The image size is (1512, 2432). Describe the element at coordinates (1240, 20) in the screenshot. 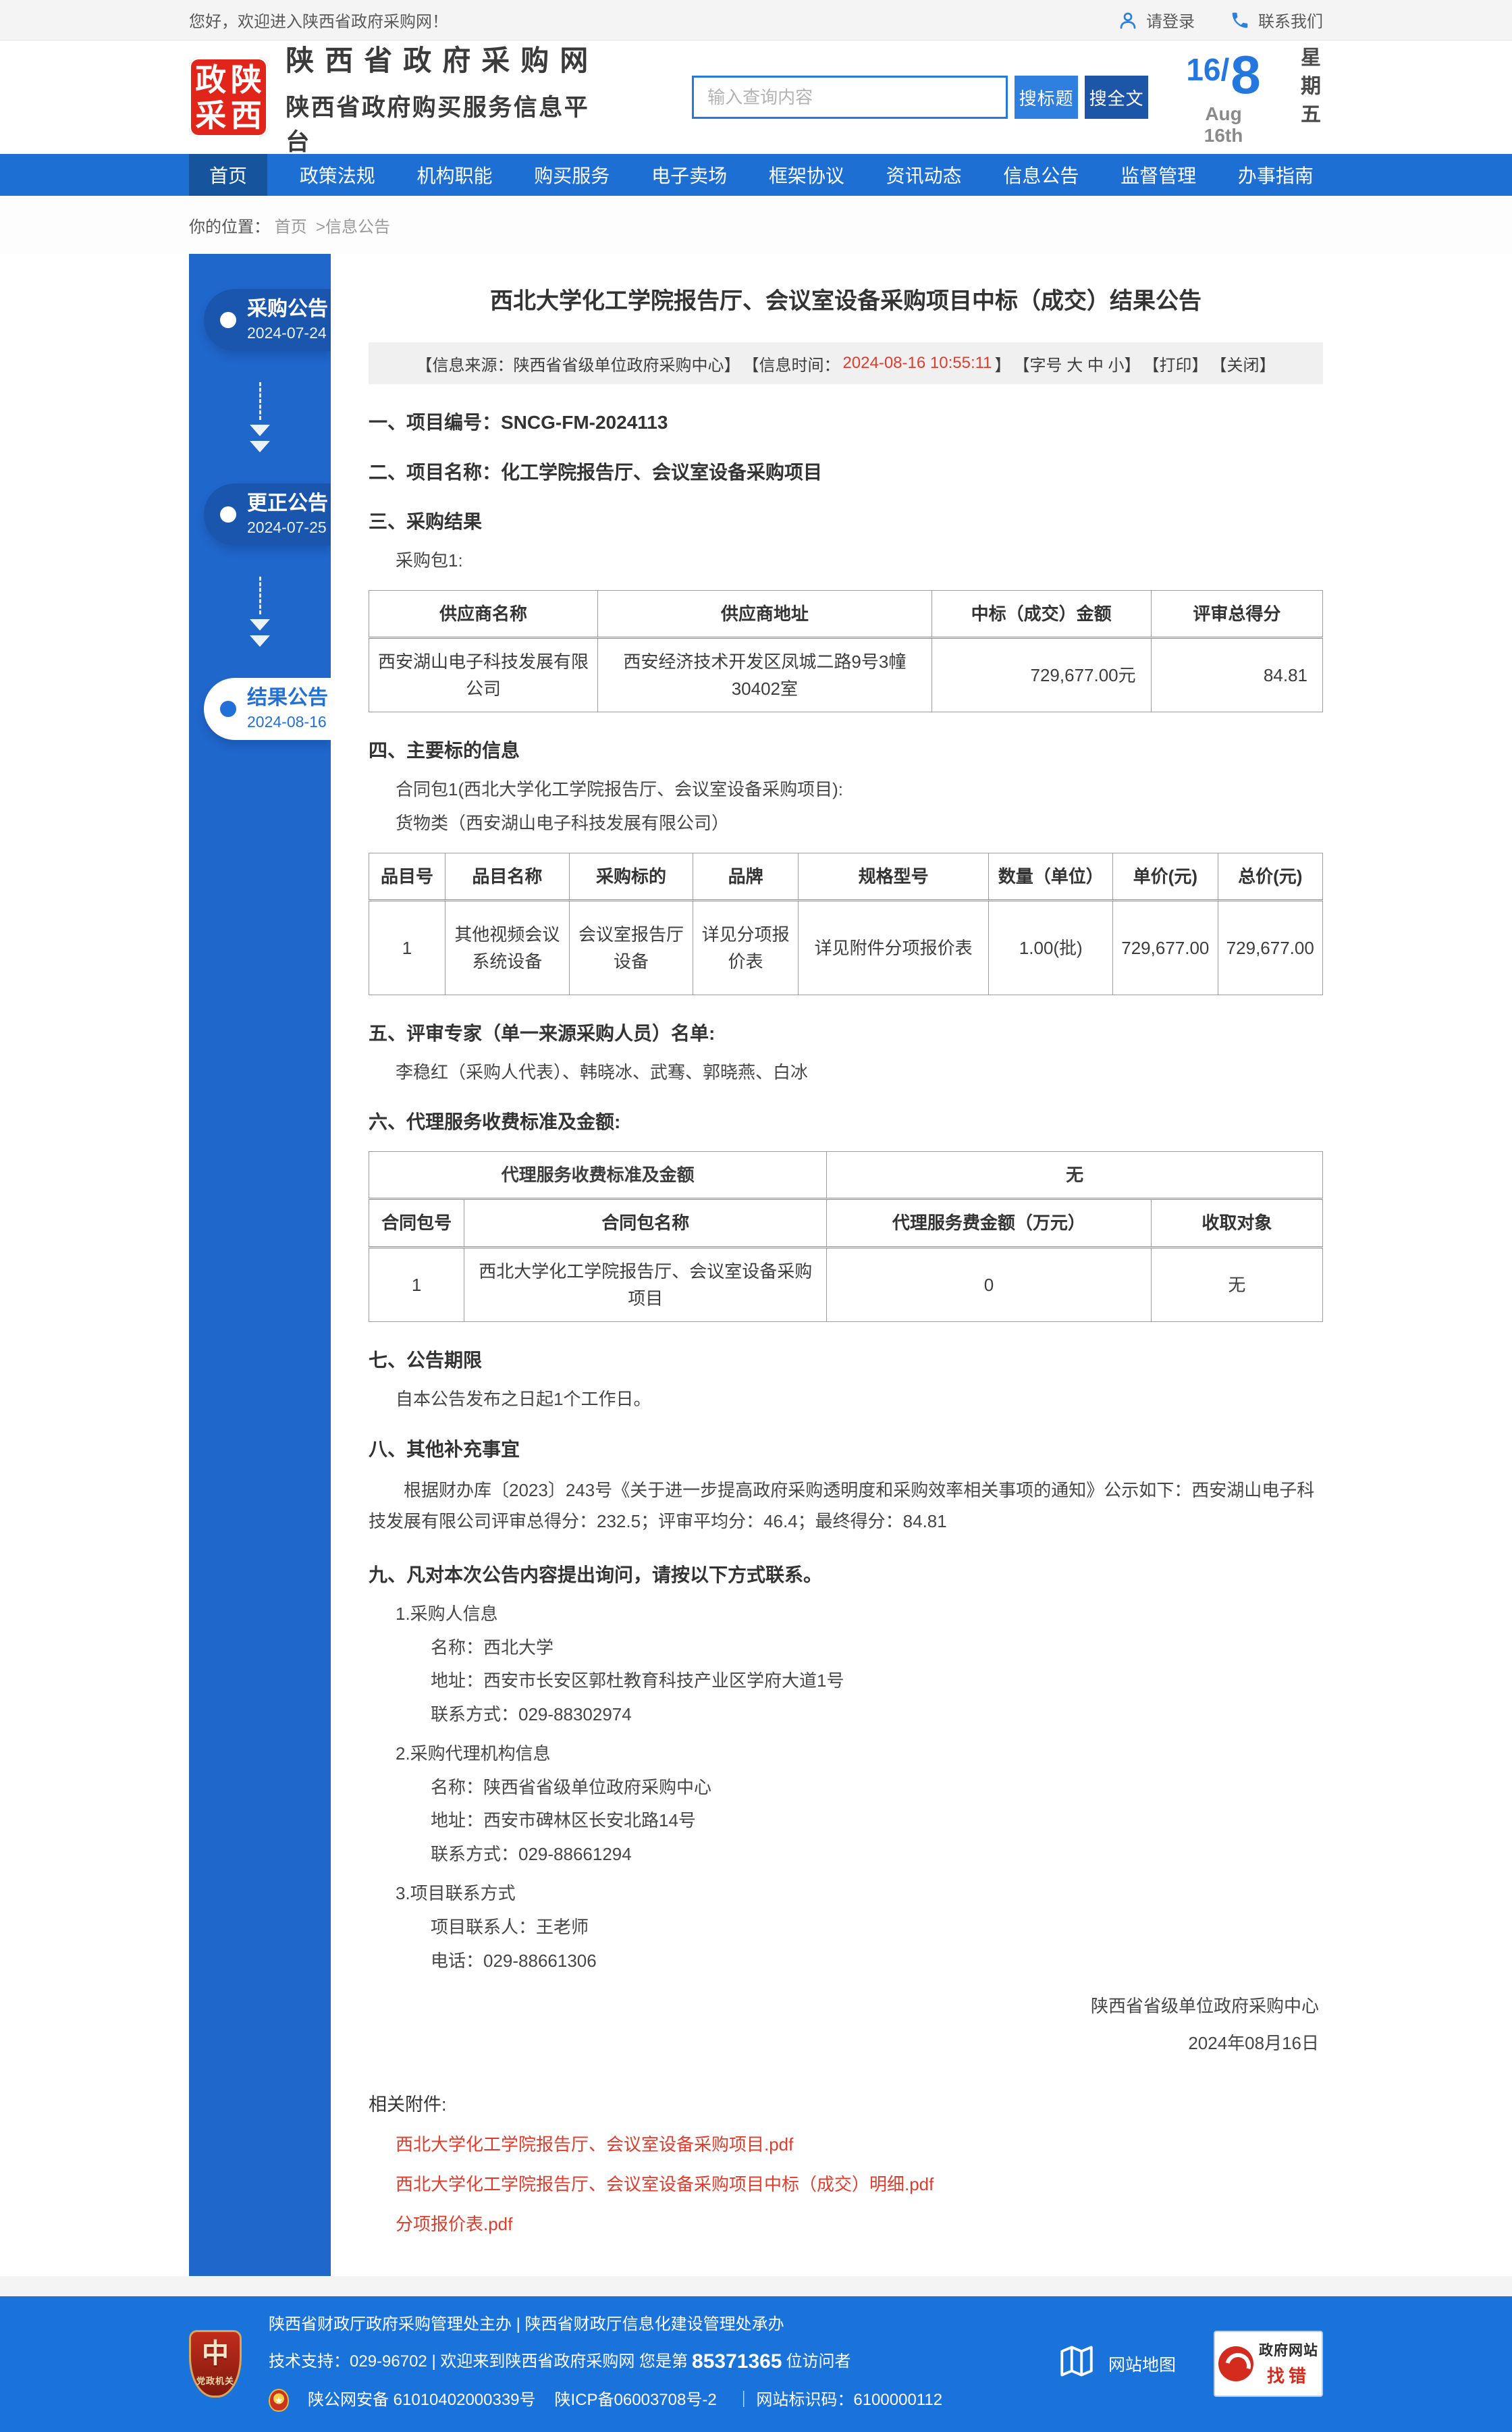

I see `phone-icon` at that location.